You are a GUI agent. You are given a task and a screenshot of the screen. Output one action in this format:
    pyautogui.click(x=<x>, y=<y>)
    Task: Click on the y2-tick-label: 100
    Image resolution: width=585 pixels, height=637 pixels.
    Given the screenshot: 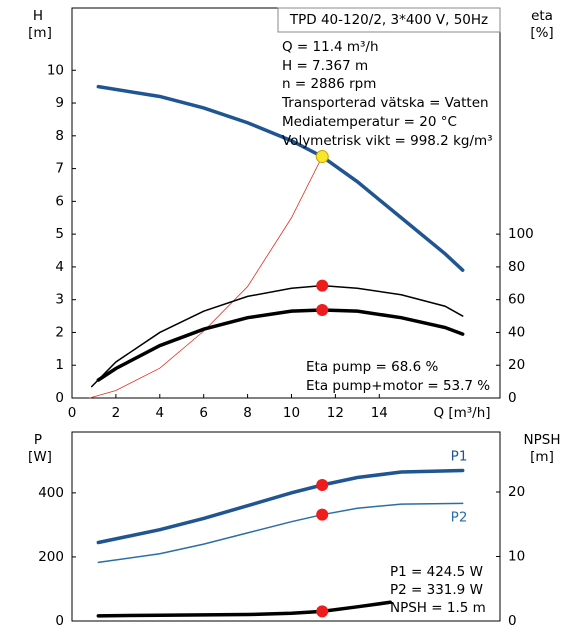 What is the action you would take?
    pyautogui.click(x=521, y=234)
    